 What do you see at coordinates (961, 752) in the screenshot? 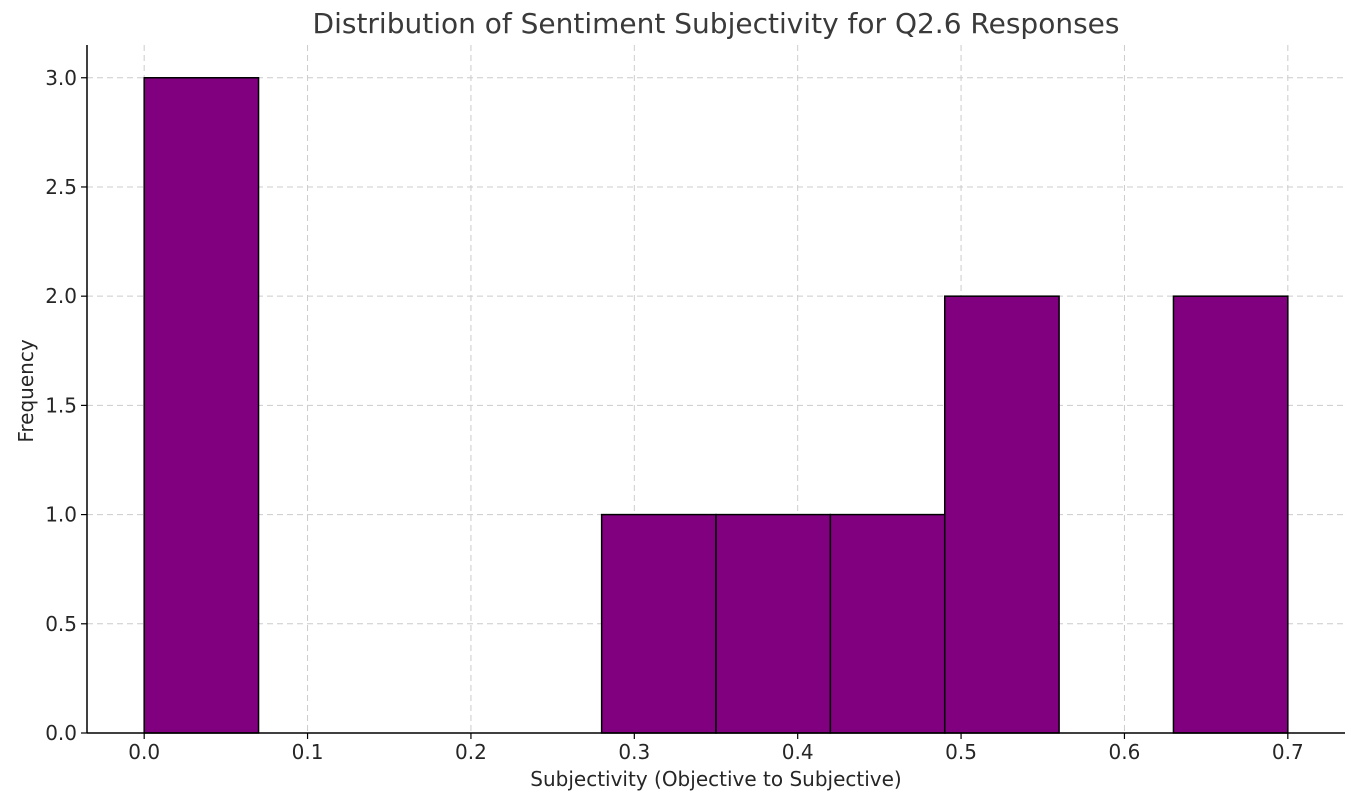
I see `x-tick-label: 0.5` at bounding box center [961, 752].